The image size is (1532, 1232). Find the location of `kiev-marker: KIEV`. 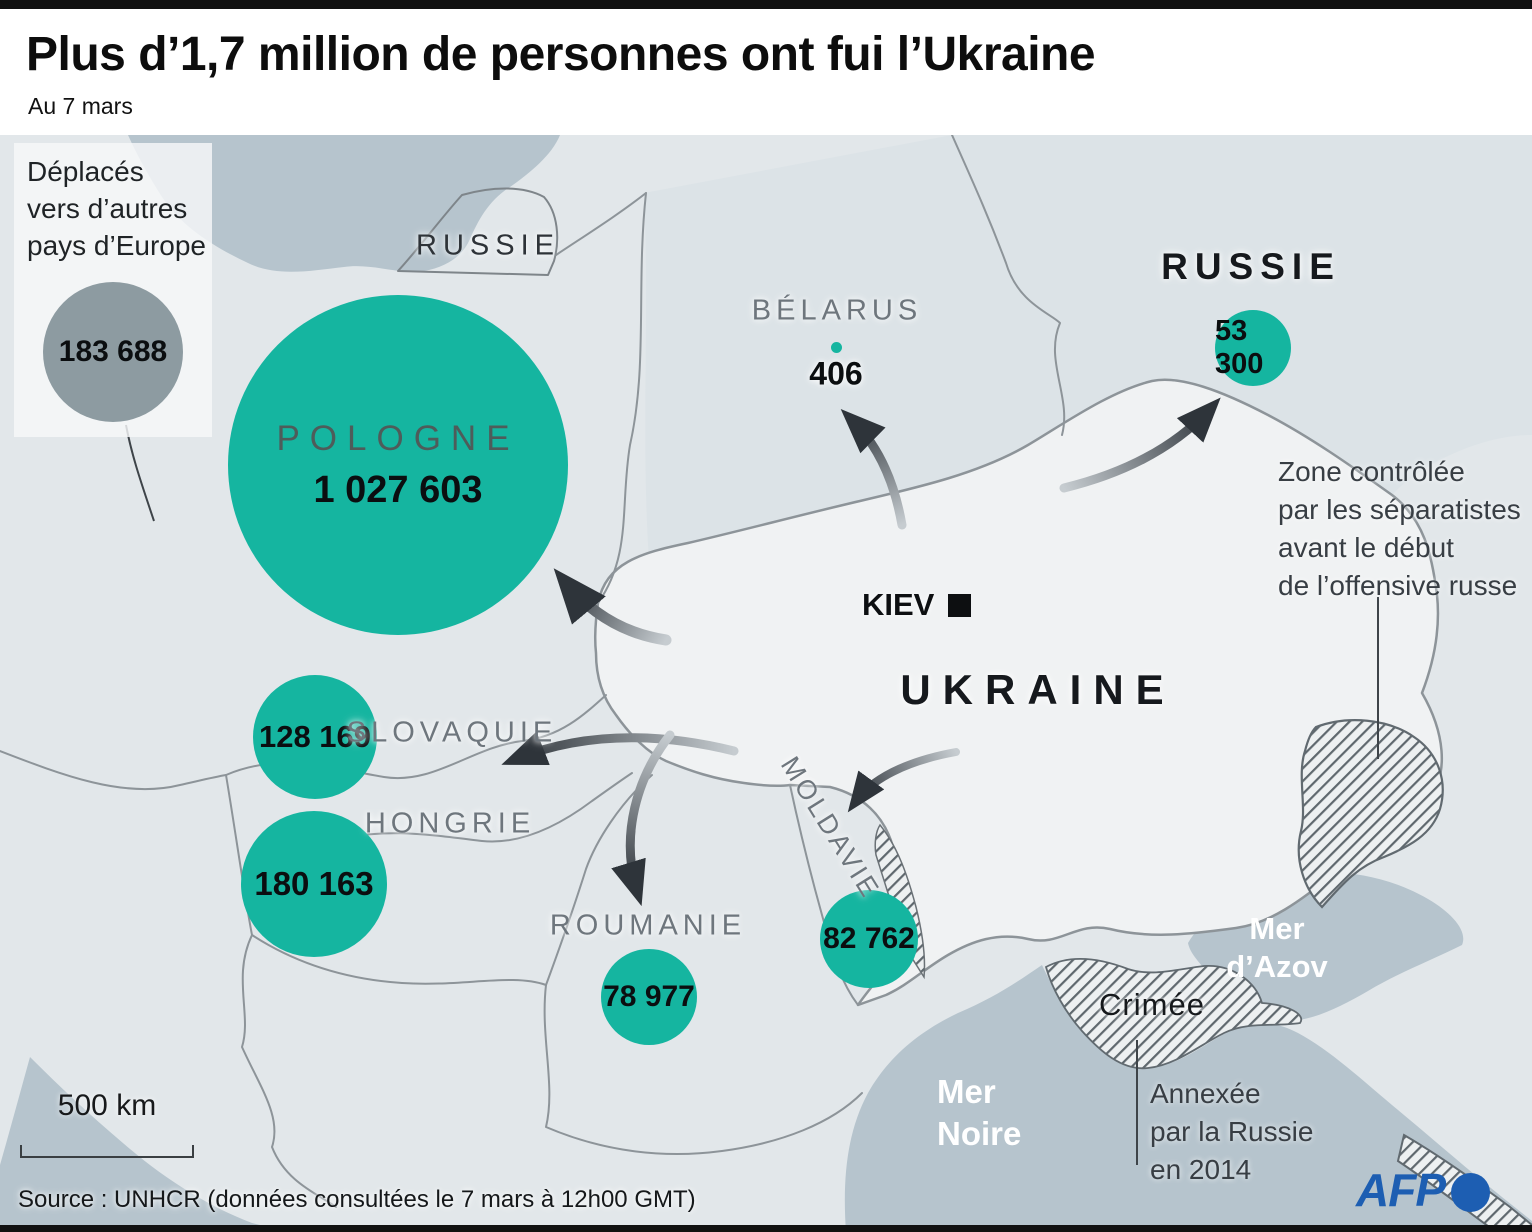

kiev-marker: KIEV is located at coordinates (917, 605).